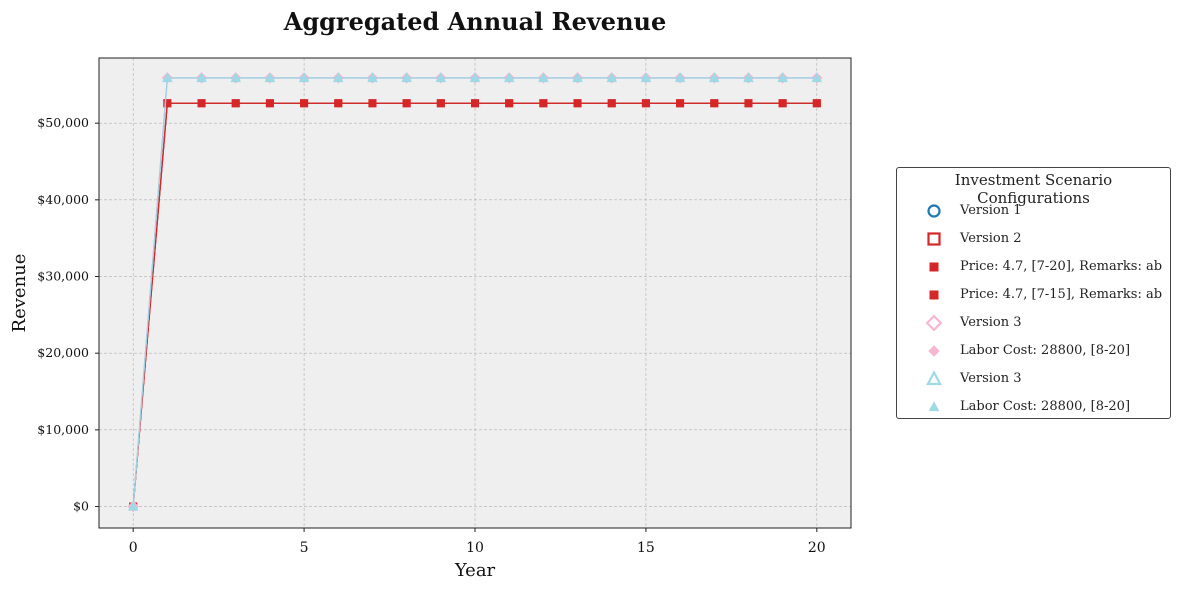  Describe the element at coordinates (475, 548) in the screenshot. I see `x-tick-label: 10` at that location.